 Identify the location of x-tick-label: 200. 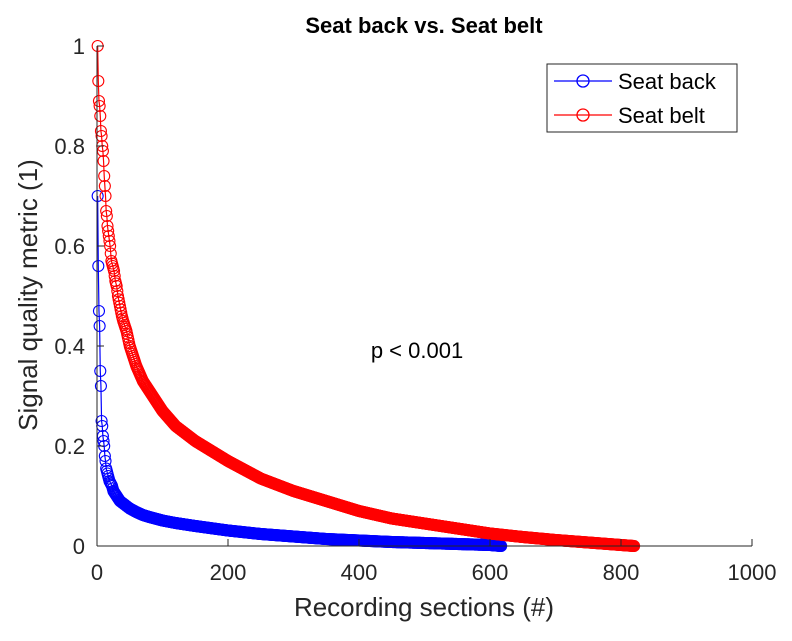
(228, 572).